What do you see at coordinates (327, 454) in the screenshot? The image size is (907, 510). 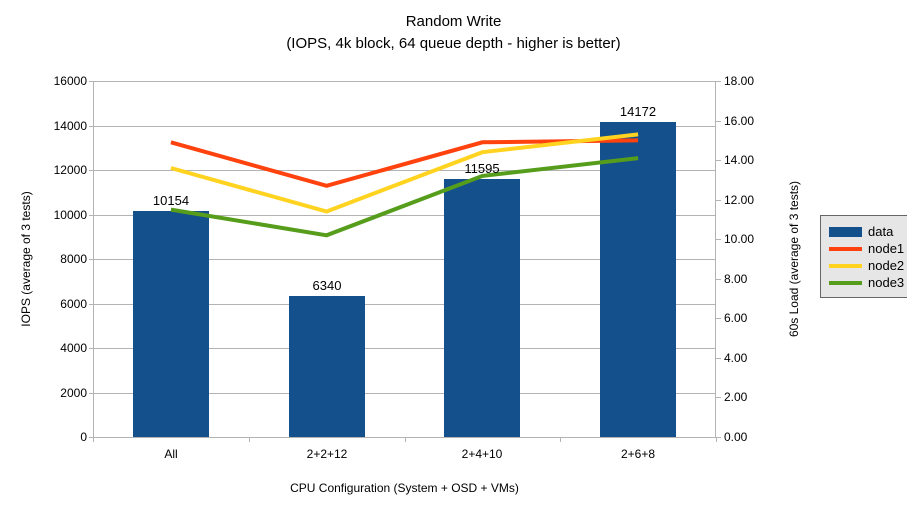 I see `x-tick-label-2+2+12: 2+2+12` at bounding box center [327, 454].